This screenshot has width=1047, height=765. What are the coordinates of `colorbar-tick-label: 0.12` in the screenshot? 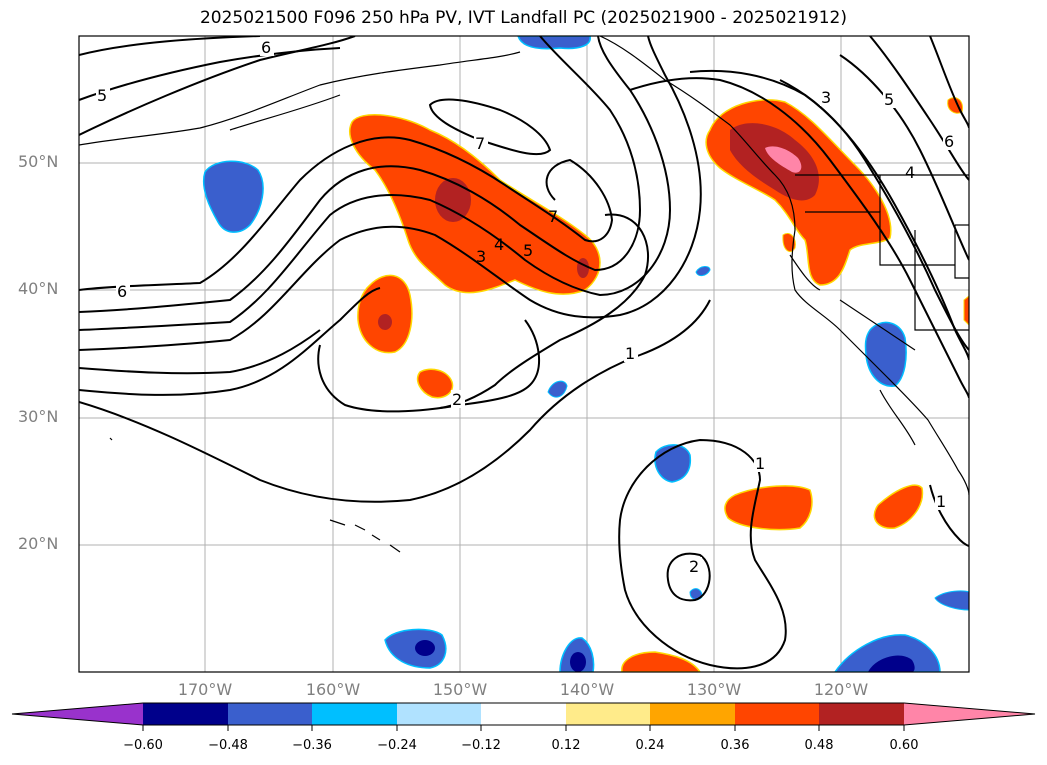 It's located at (566, 745).